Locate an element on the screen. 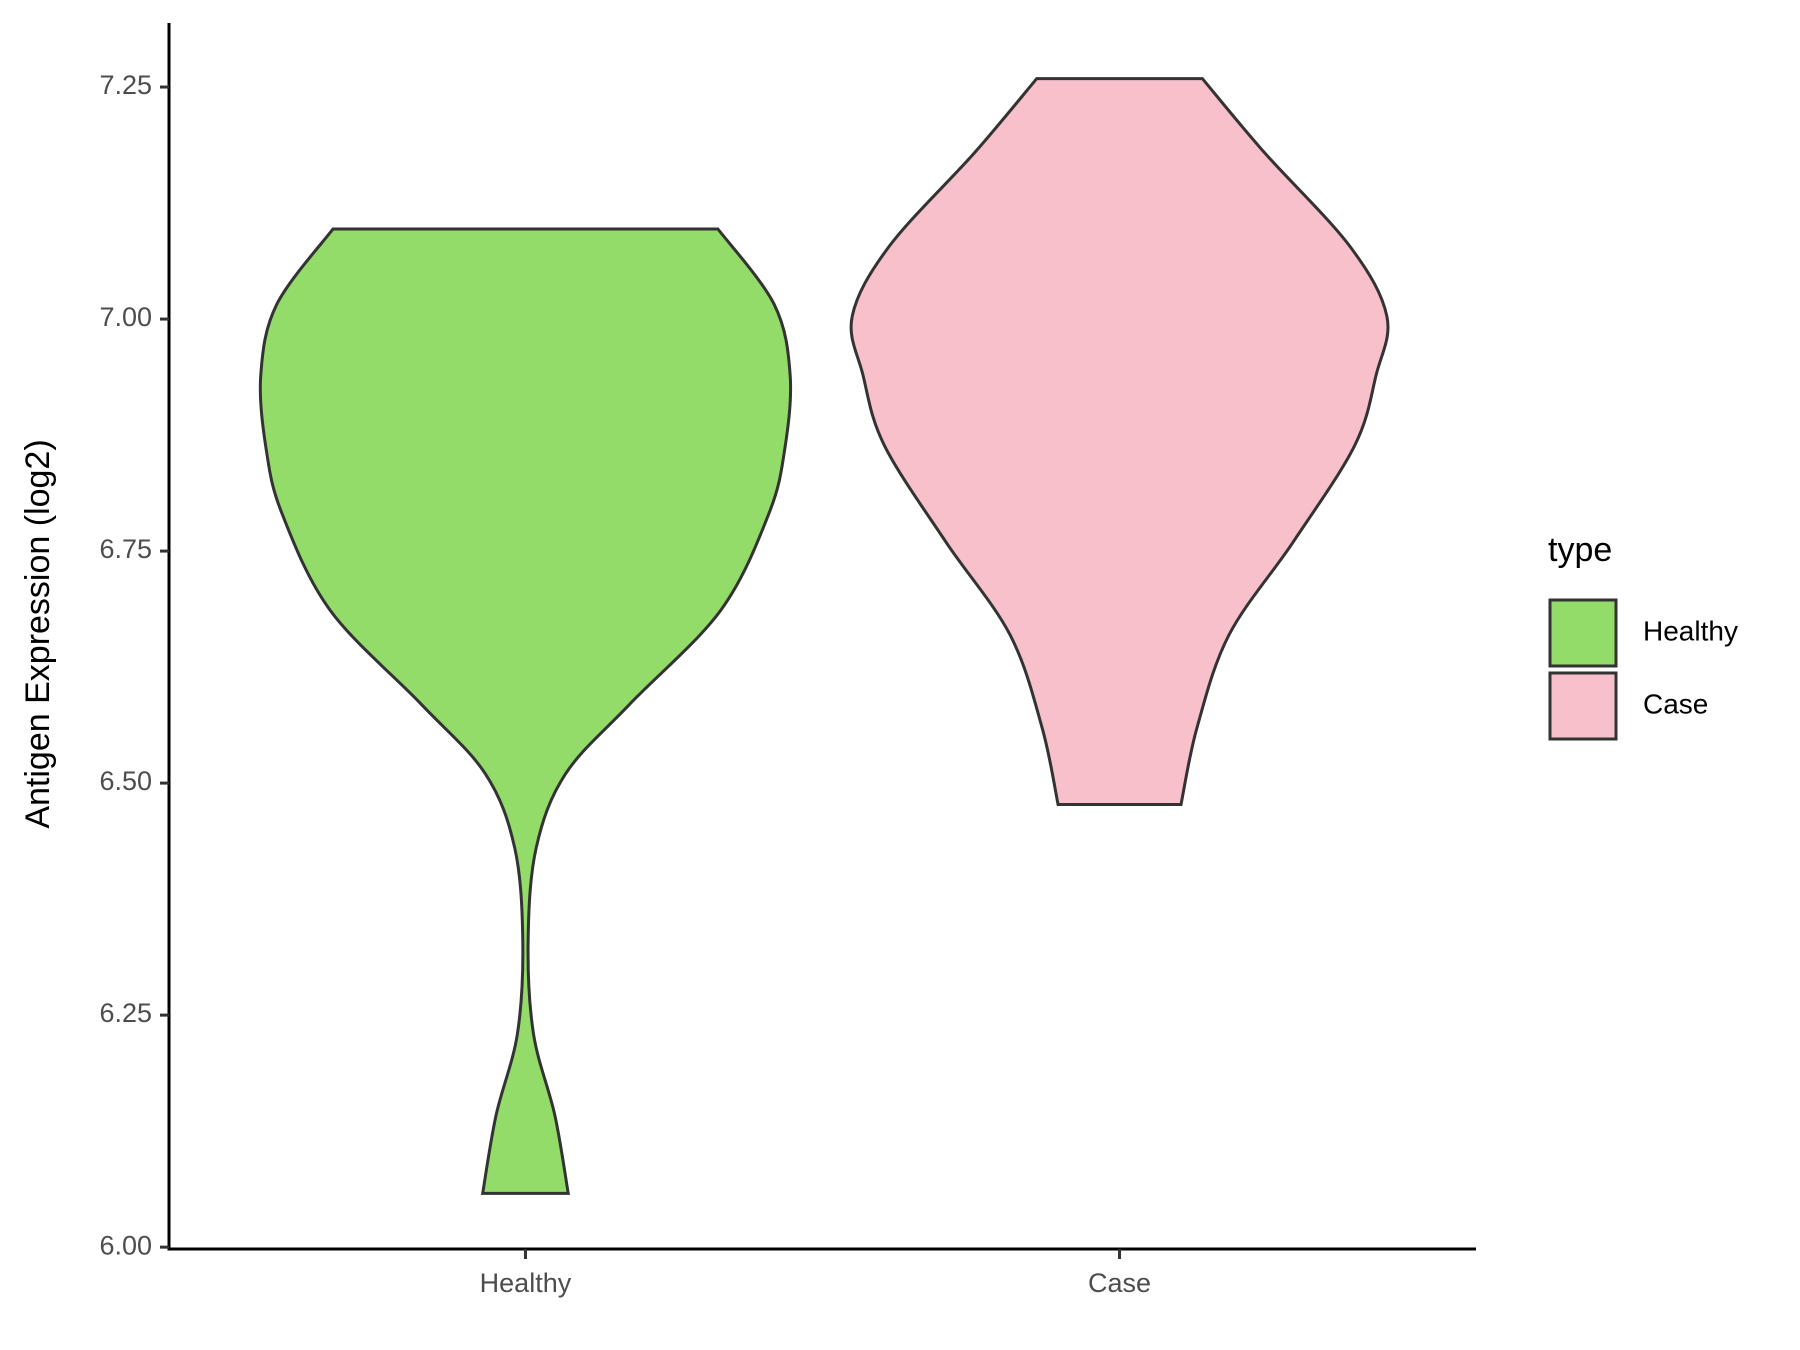 This screenshot has width=1800, height=1350. x-tick-label: Healthy is located at coordinates (526, 1283).